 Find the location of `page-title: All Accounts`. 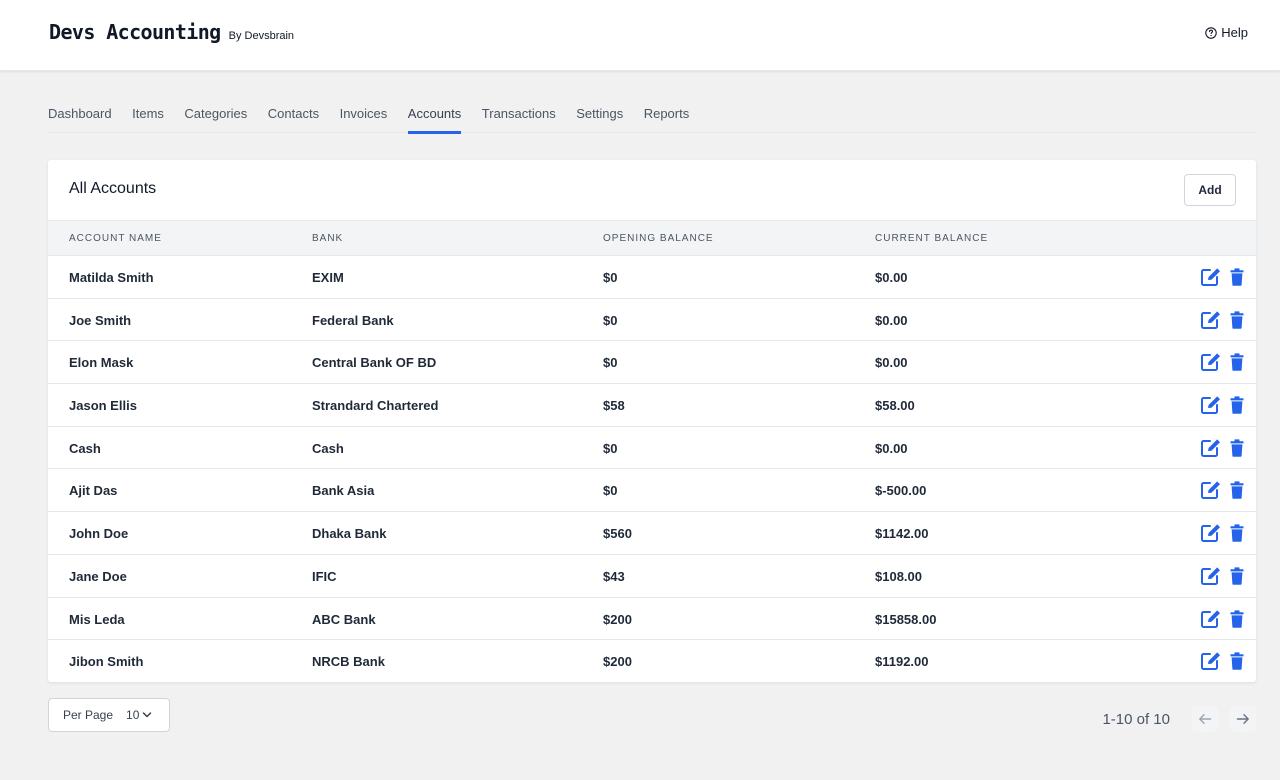

page-title: All Accounts is located at coordinates (113, 188).